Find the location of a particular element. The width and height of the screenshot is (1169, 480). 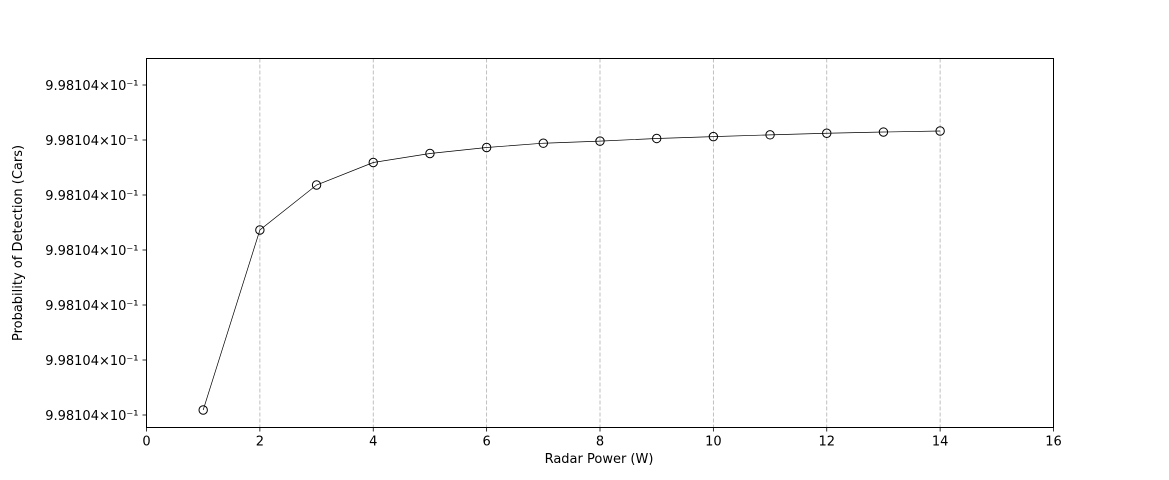

x-tick-label: 2 is located at coordinates (260, 442).